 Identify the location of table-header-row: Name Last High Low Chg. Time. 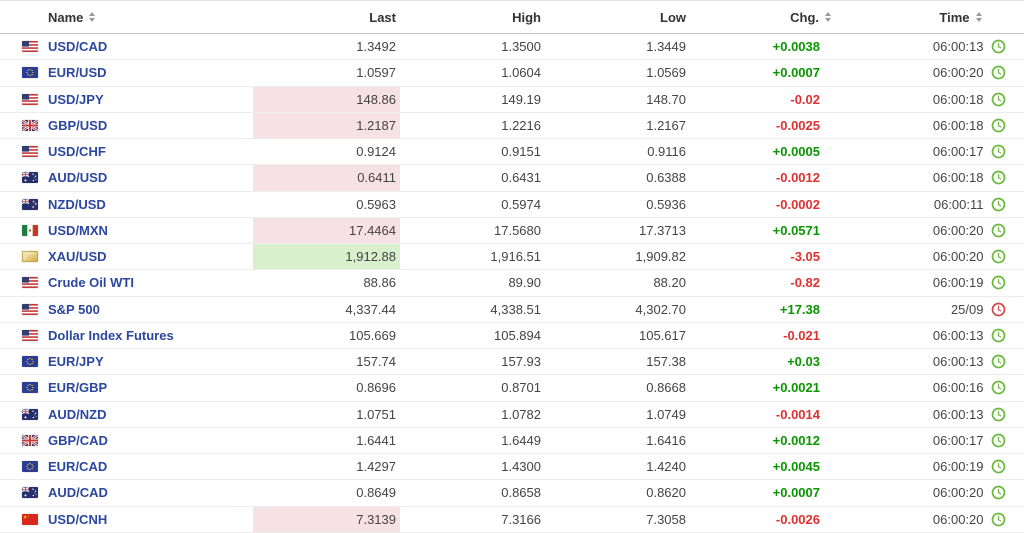
(512, 17).